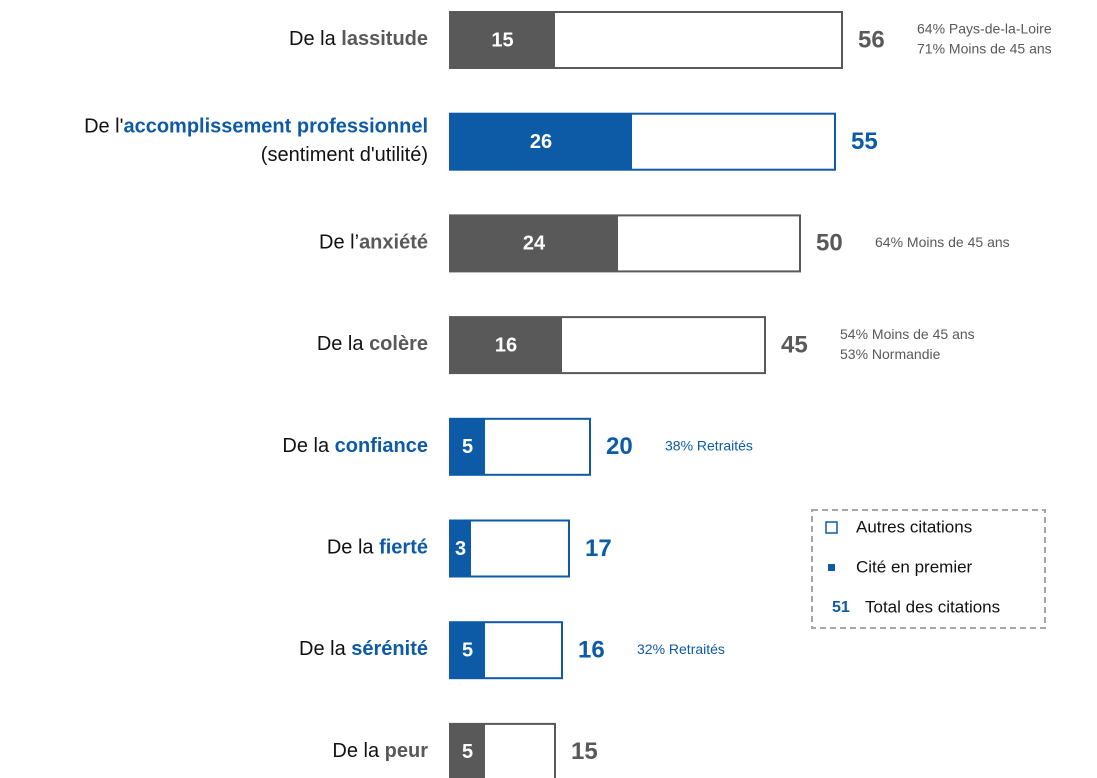 This screenshot has width=1097, height=778. Describe the element at coordinates (841, 607) in the screenshot. I see `legend-sample: 51` at that location.